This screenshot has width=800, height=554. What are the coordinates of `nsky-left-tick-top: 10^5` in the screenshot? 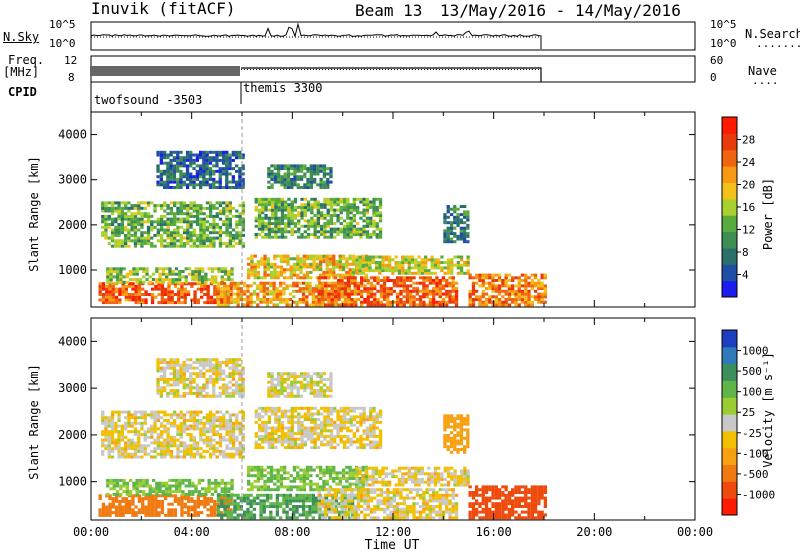 It's located at (62, 24).